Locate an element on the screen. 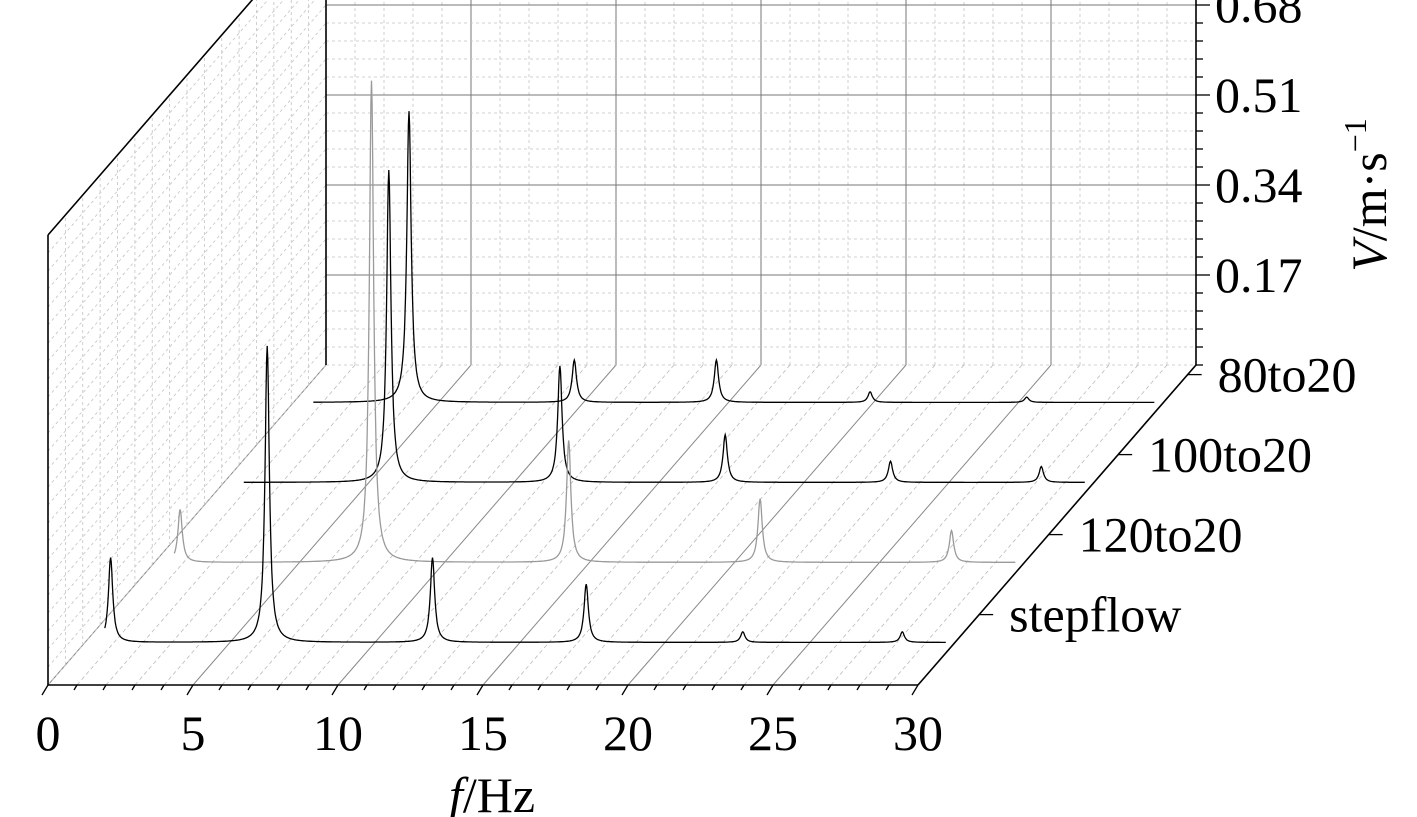 This screenshot has height=817, width=1417. x-tick-label: 25 is located at coordinates (773, 733).